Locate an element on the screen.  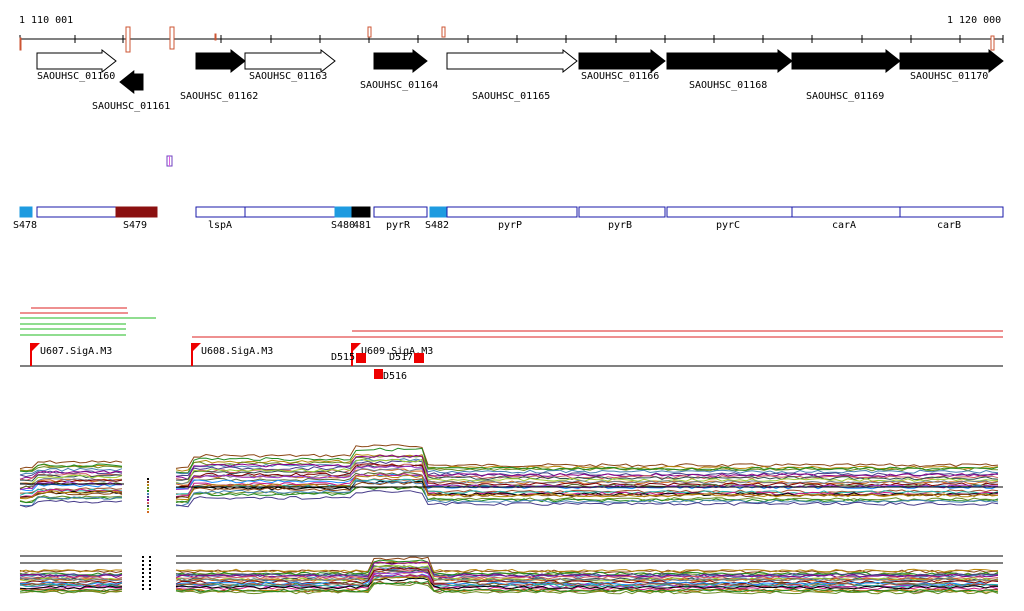
gene-9: SAOUHSC_01169 is located at coordinates (846, 75).